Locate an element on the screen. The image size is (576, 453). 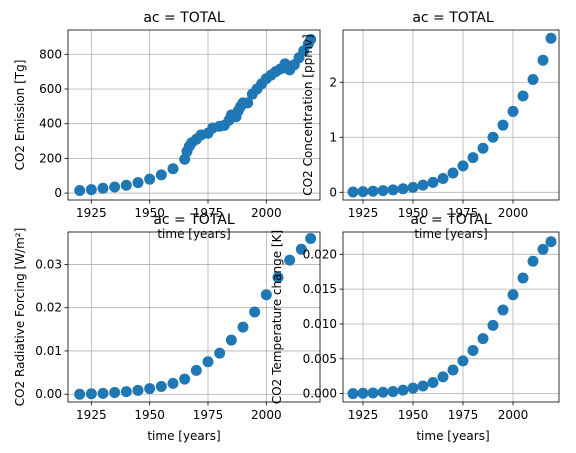
y-tick-label: 200 is located at coordinates (50, 158).